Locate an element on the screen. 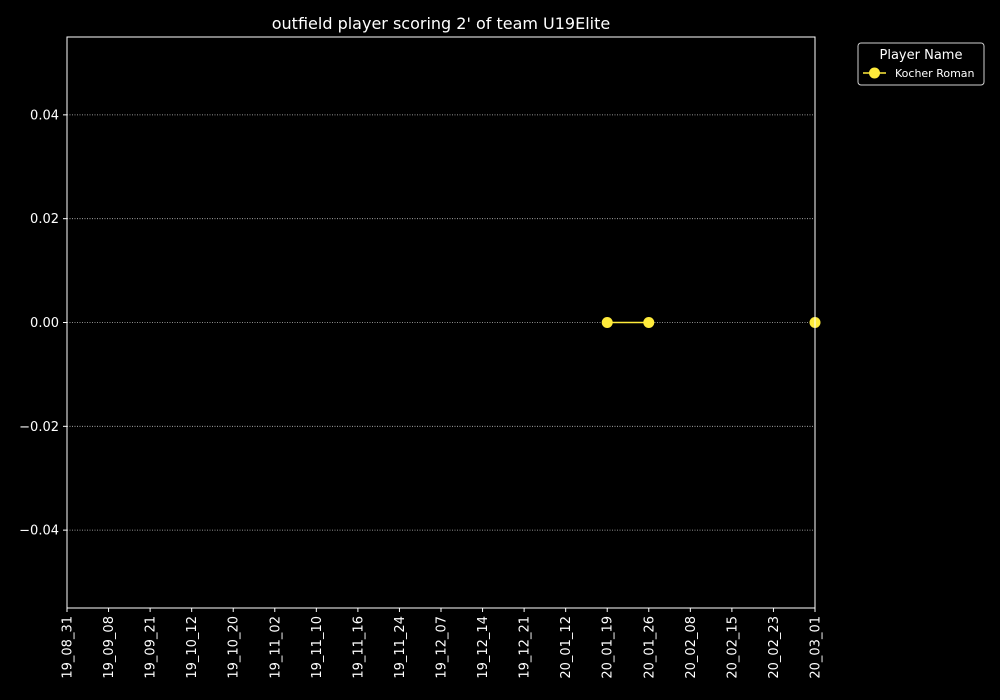 The image size is (1000, 700). y-tick-label-0: 0.04 is located at coordinates (44, 115).